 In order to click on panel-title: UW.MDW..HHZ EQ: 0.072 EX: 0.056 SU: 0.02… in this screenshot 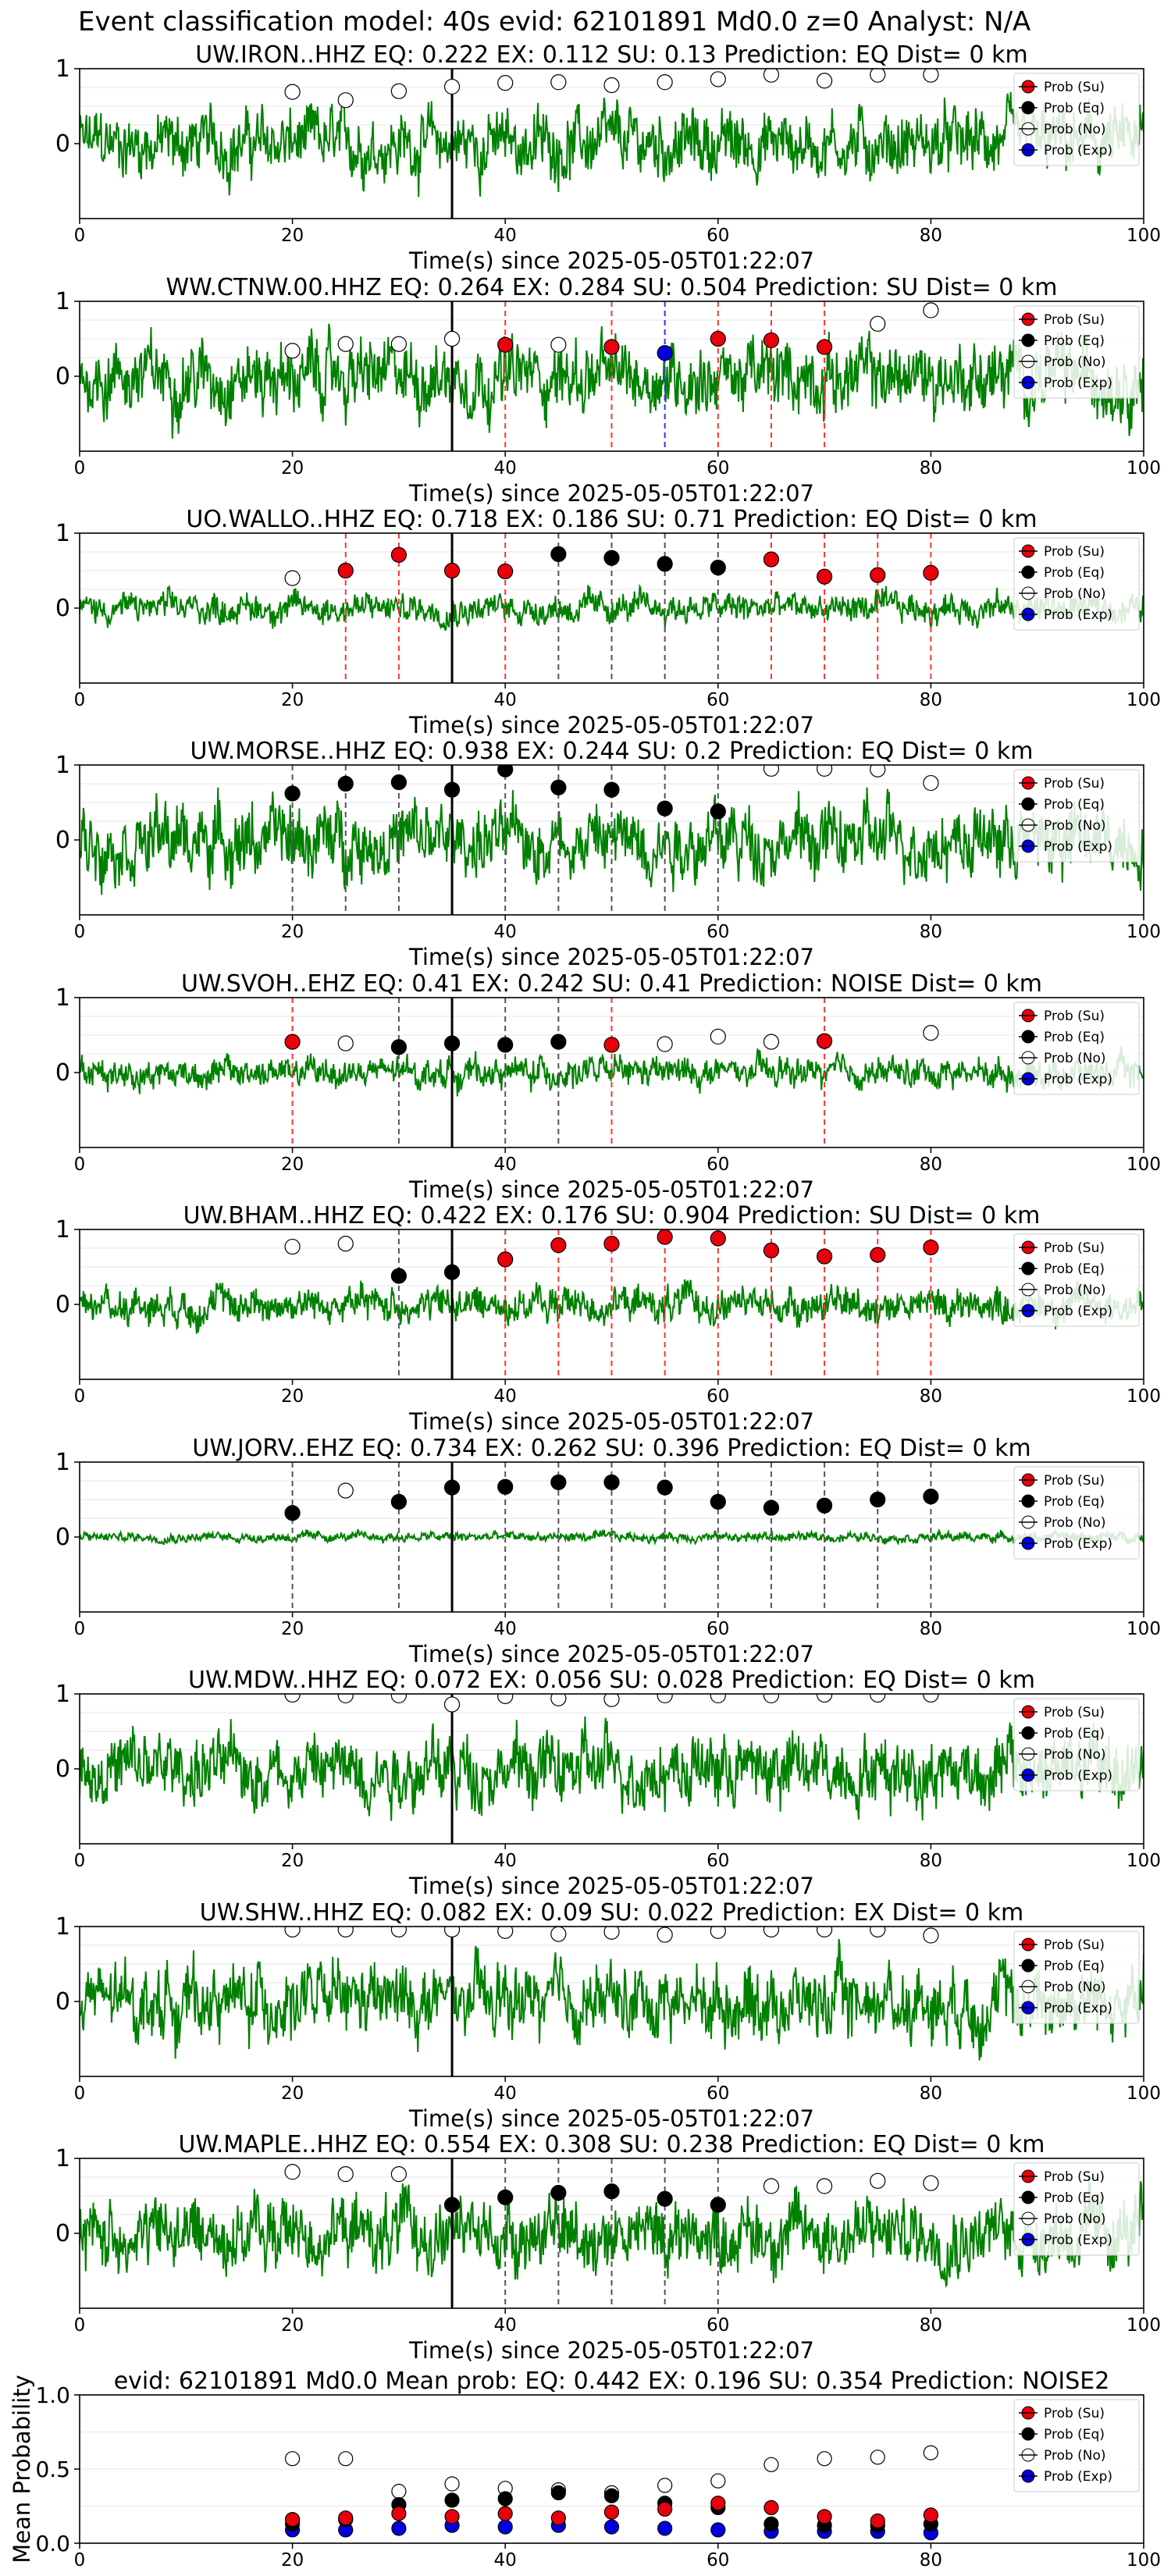, I will do `click(611, 1680)`.